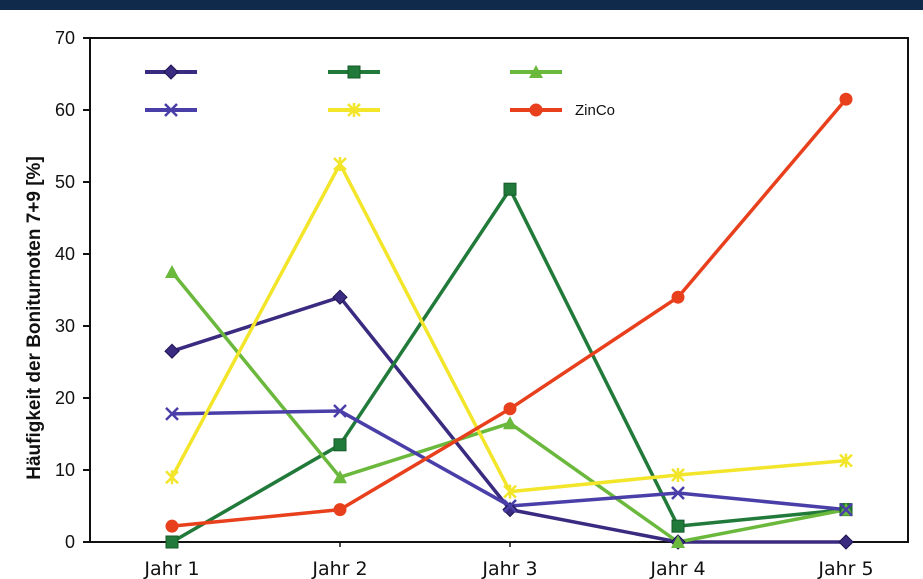 This screenshot has width=923, height=579. I want to click on y-axis-title: Häufigkeit der Boniturnoten 7+9 [%], so click(34, 318).